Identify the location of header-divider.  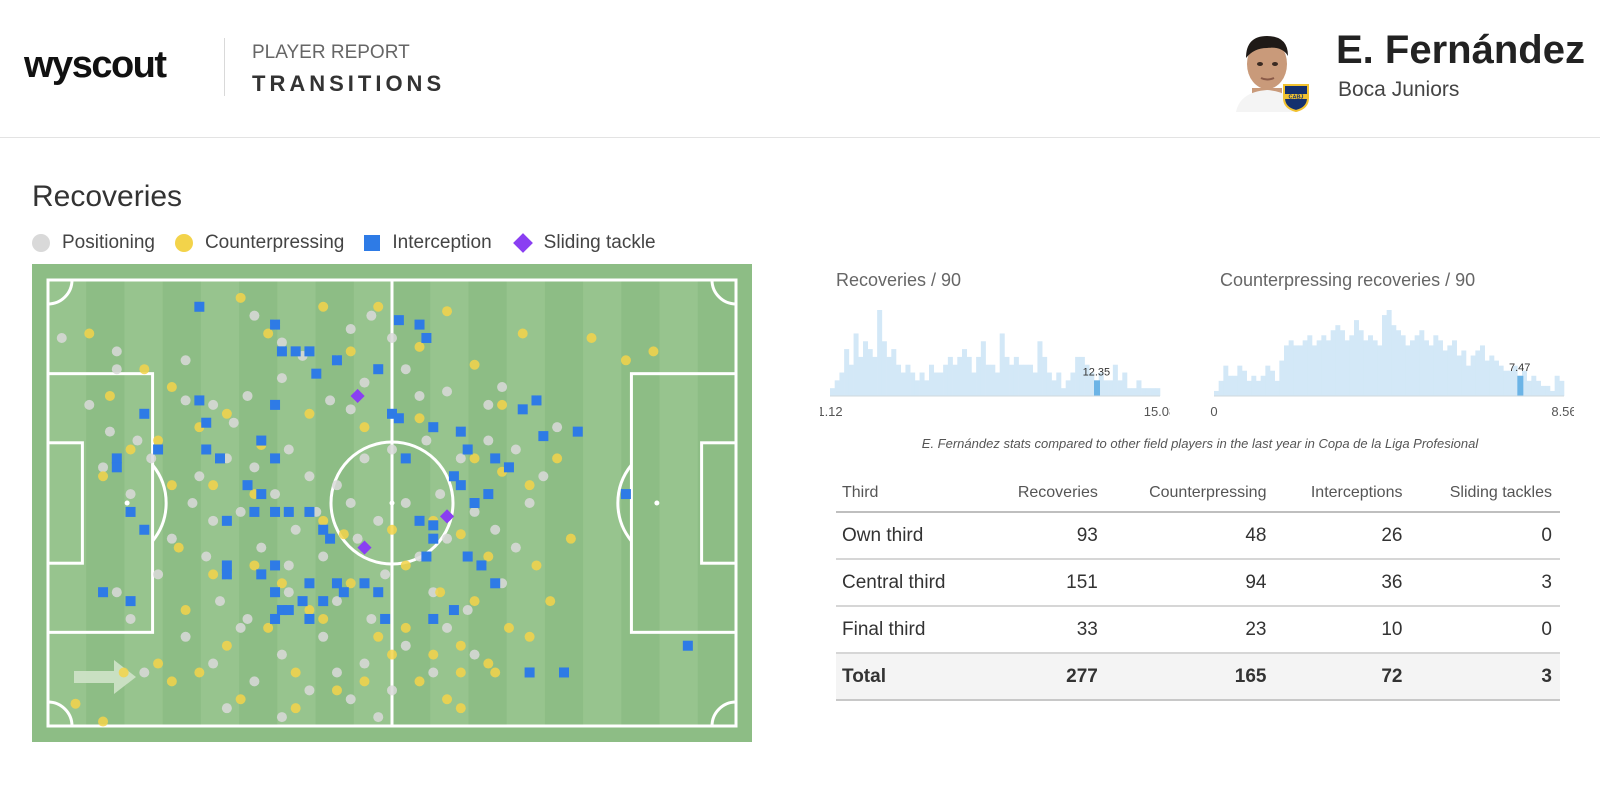
(224, 67).